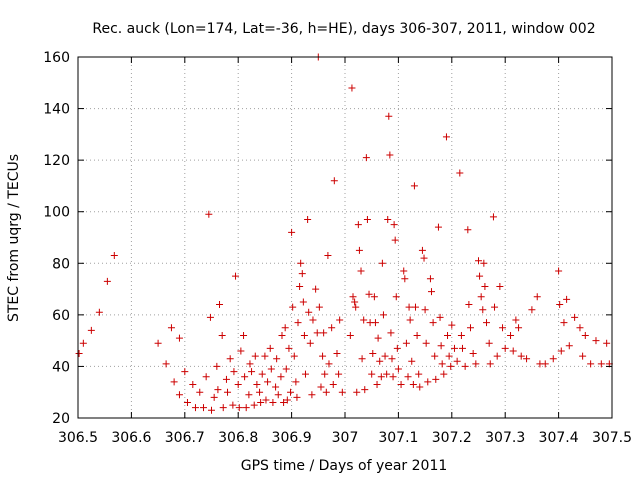  Describe the element at coordinates (398, 438) in the screenshot. I see `x-tick-label: 307.1` at that location.